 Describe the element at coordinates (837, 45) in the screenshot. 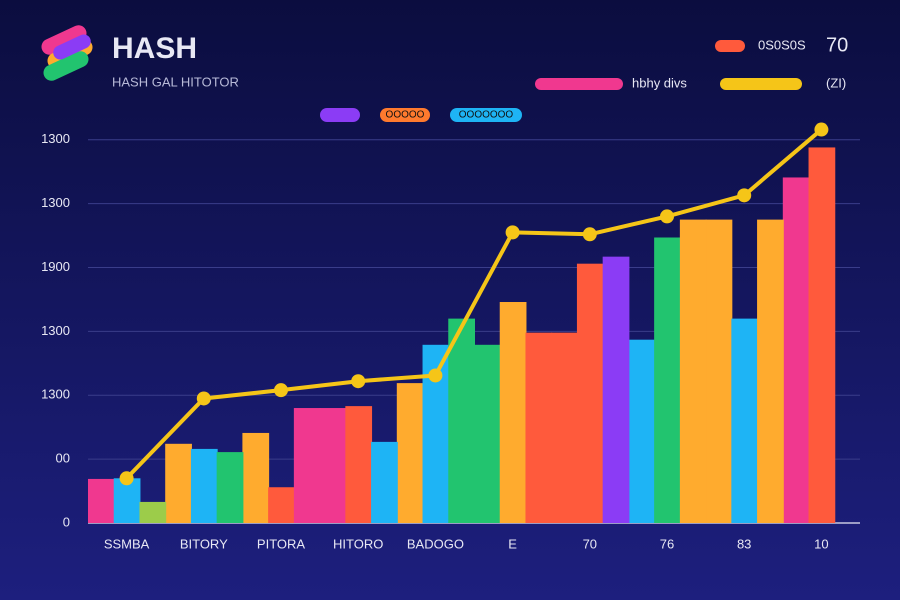

I see `annotation: 70` at that location.